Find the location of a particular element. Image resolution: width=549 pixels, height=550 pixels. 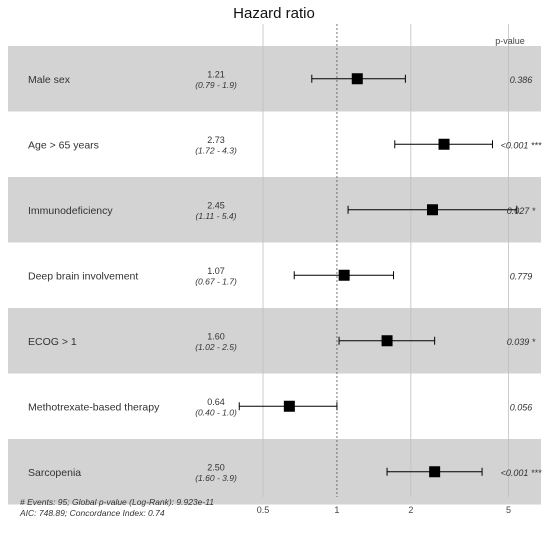

x-axis-ticks: 0.5 1 2 5 is located at coordinates (384, 510).